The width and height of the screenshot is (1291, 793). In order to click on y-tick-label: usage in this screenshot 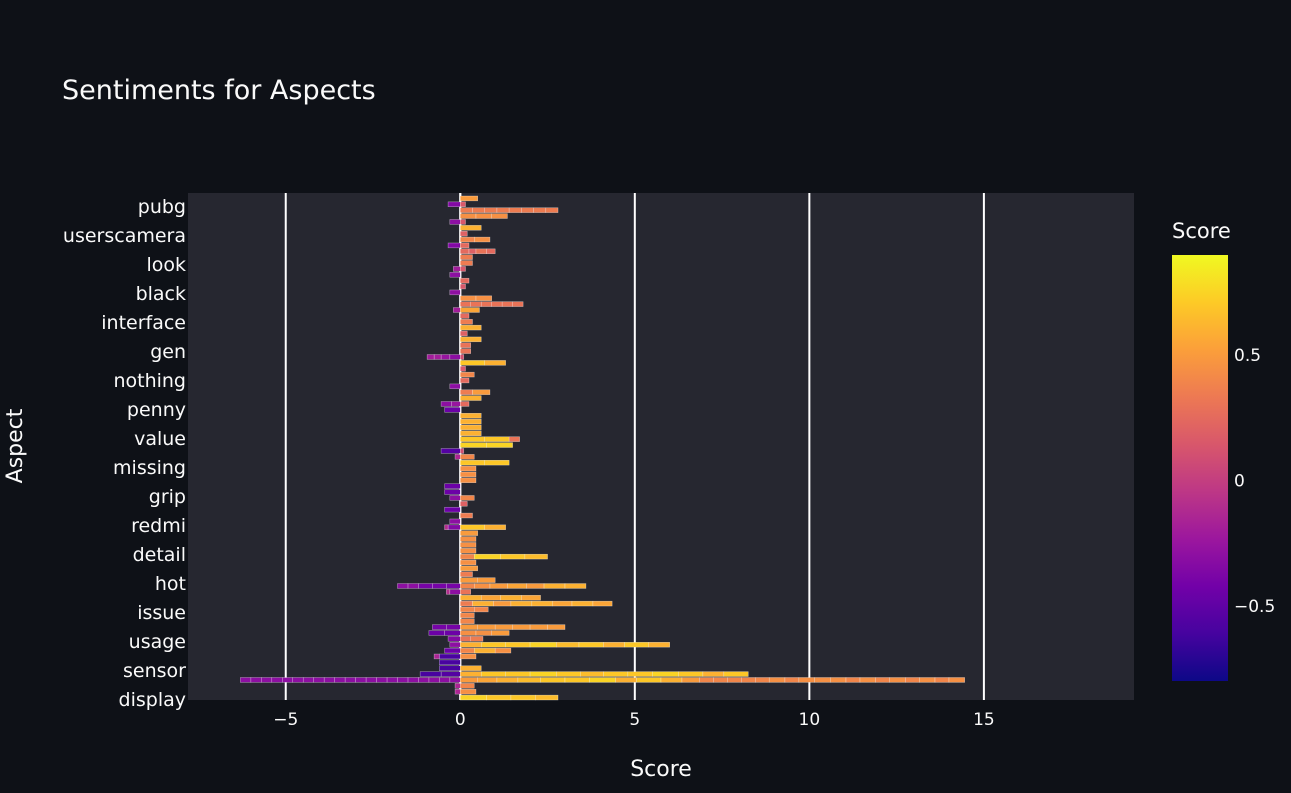, I will do `click(157, 642)`.